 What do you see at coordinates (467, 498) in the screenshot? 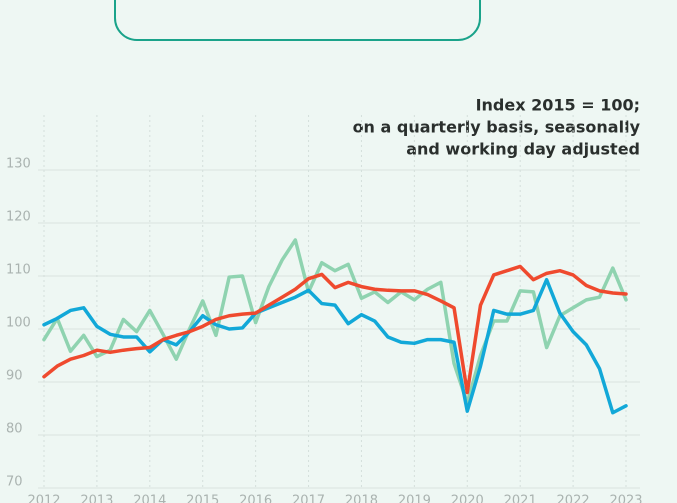
I see `x-tick-label: 2020` at bounding box center [467, 498].